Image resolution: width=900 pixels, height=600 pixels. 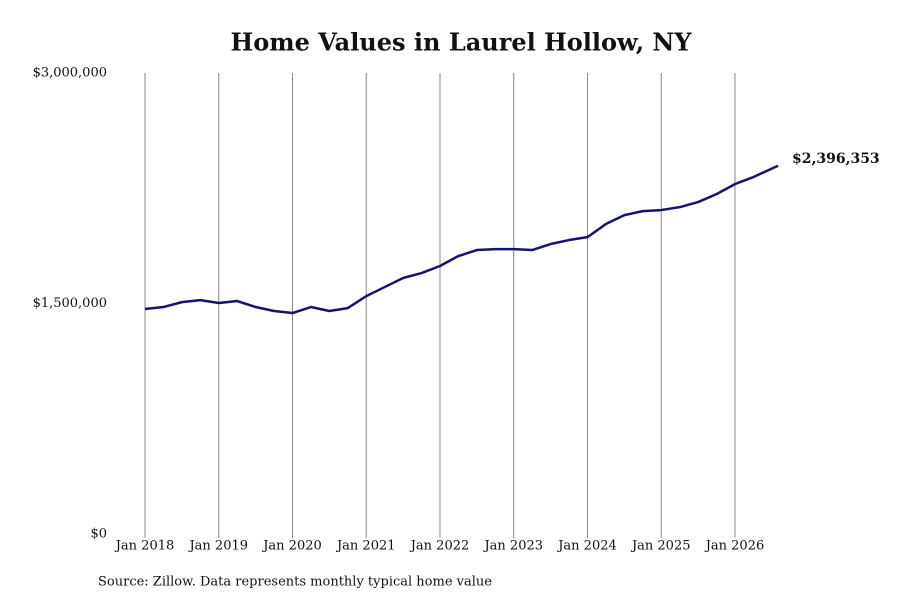 What do you see at coordinates (660, 546) in the screenshot?
I see `x-tick-label: Jan 2025` at bounding box center [660, 546].